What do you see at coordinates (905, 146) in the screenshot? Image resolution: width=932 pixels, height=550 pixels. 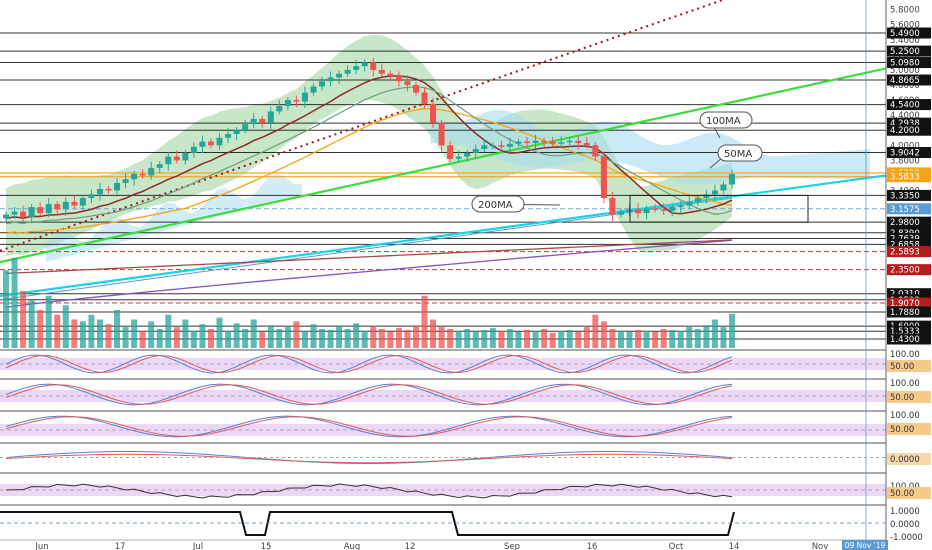 I see `price-tick: 4.0000` at bounding box center [905, 146].